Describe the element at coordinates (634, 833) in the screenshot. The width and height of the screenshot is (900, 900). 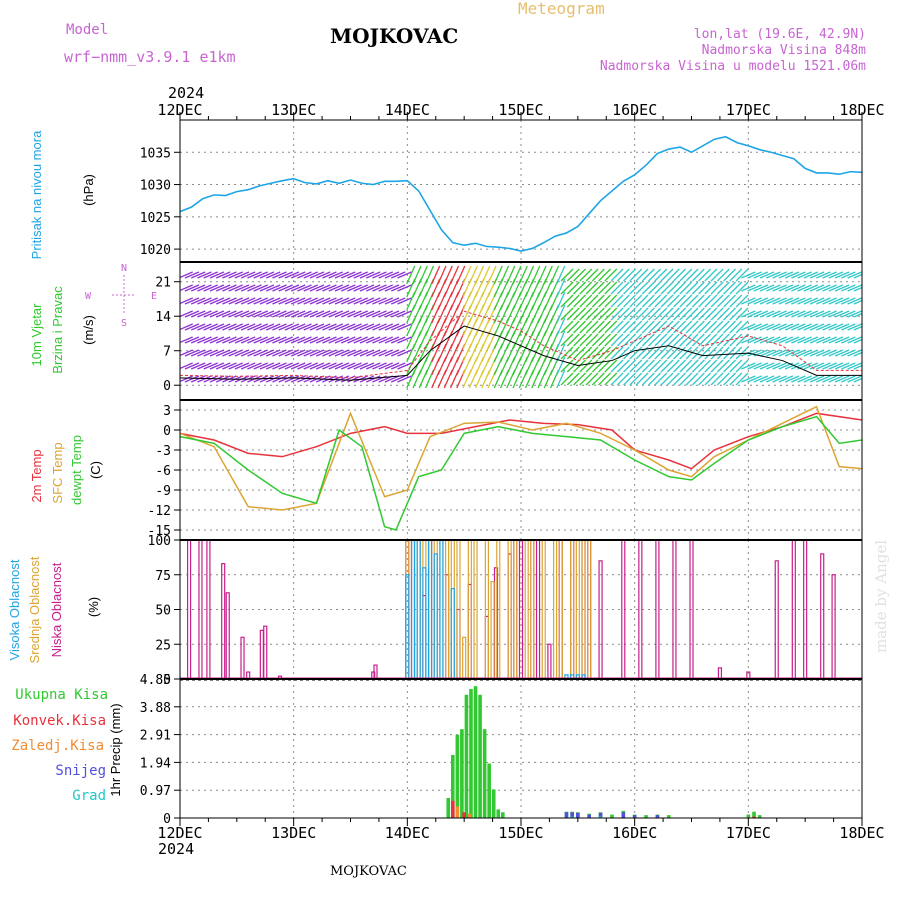
I see `x-tick-label: 16DEC` at that location.